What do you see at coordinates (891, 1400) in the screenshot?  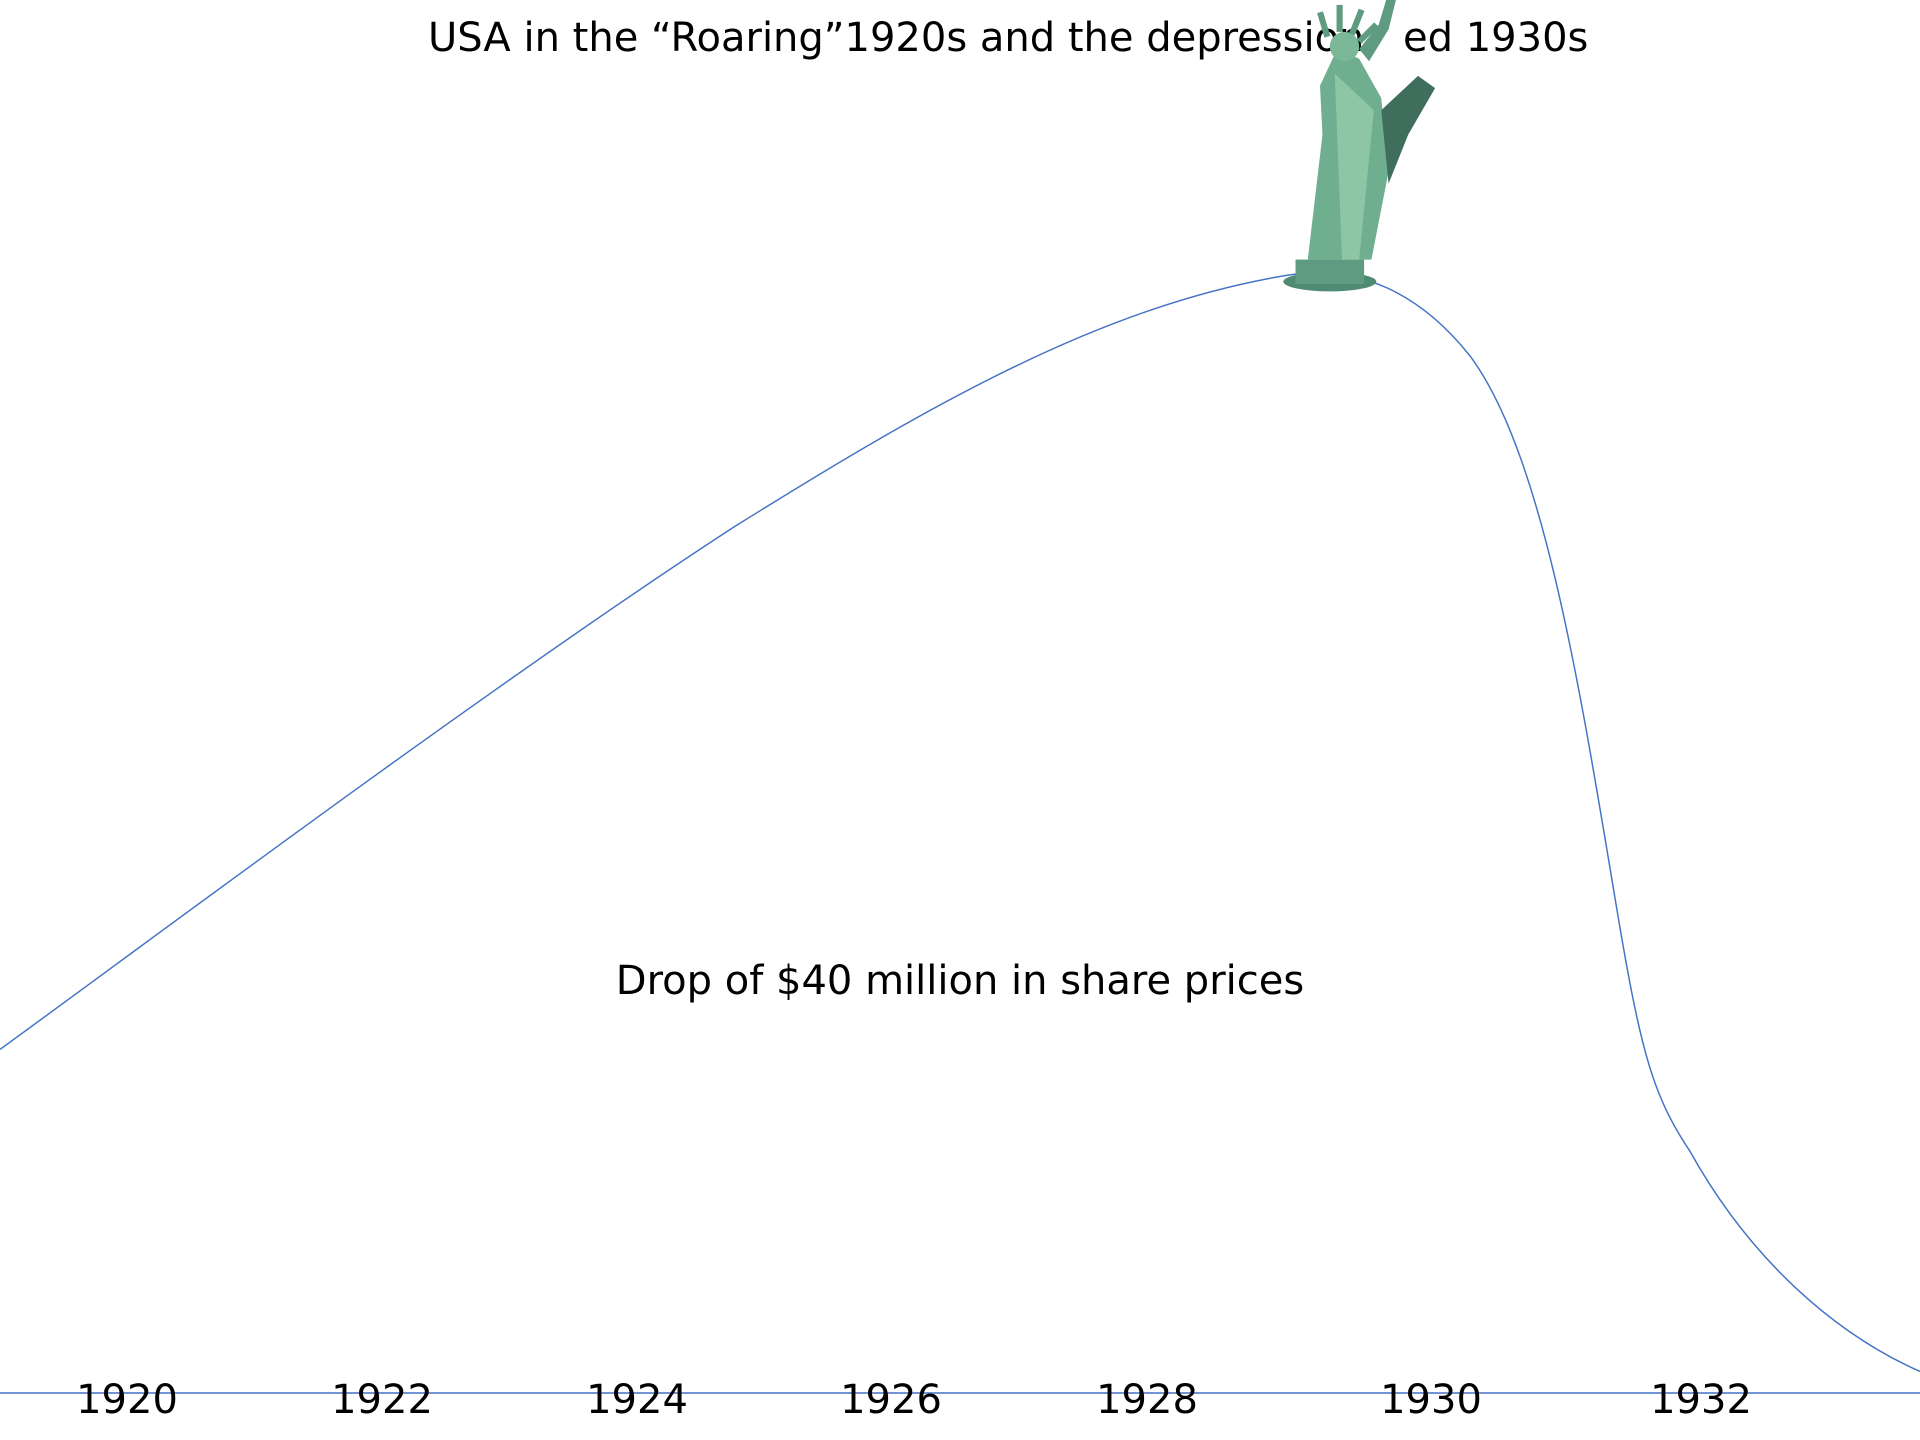 I see `year-label: 1926` at bounding box center [891, 1400].